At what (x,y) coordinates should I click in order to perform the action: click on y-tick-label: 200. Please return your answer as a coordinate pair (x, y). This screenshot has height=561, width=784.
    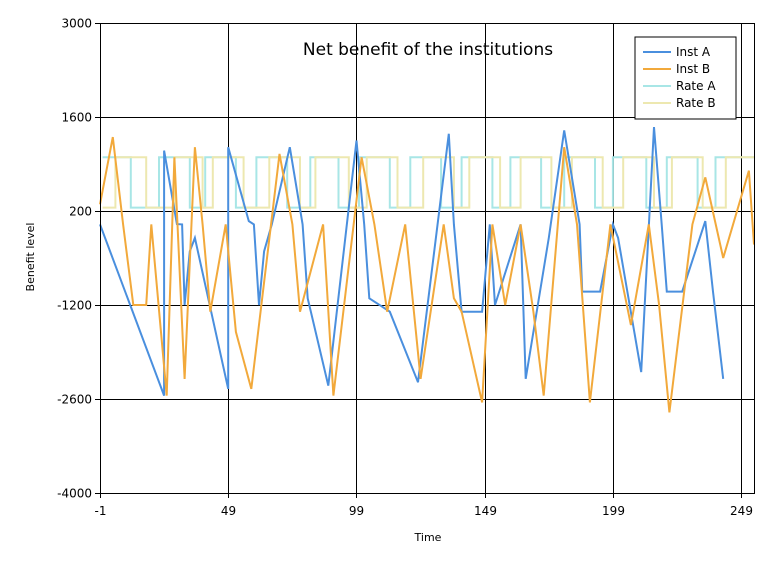
    Looking at the image, I should click on (80, 212).